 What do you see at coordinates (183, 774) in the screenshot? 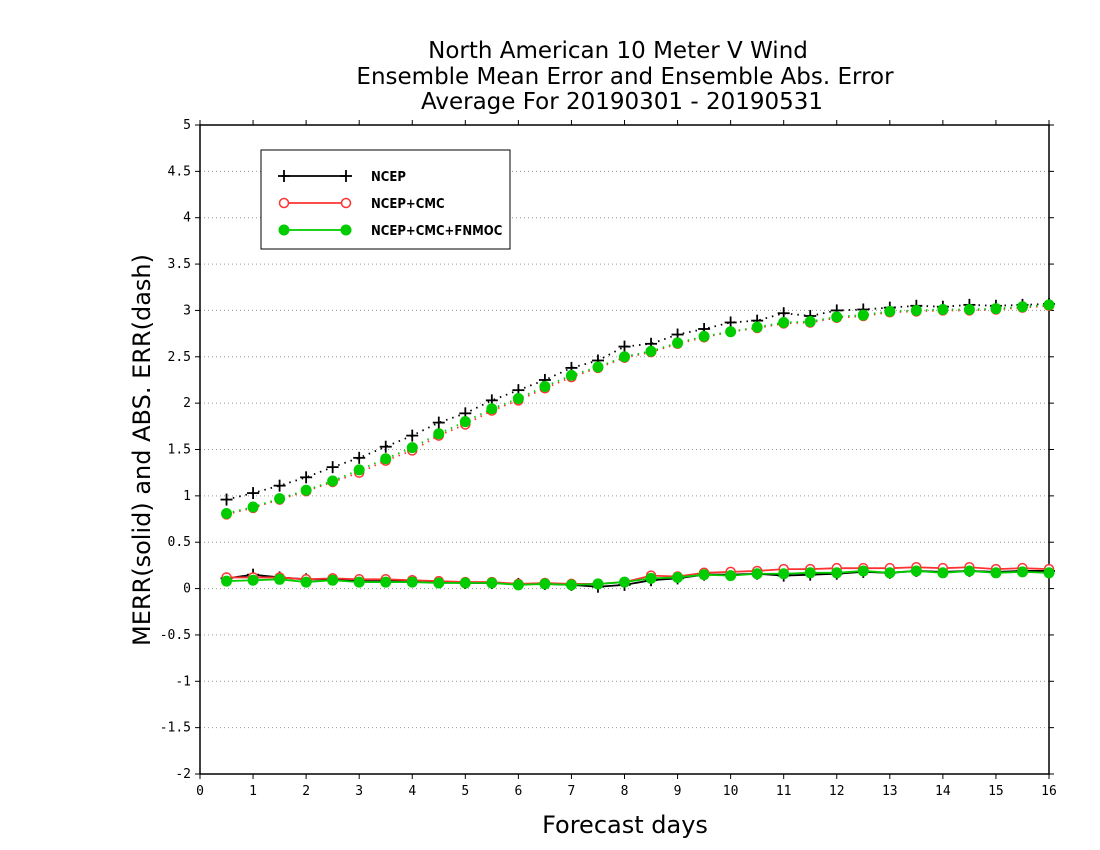
I see `y-tick-label: -2` at bounding box center [183, 774].